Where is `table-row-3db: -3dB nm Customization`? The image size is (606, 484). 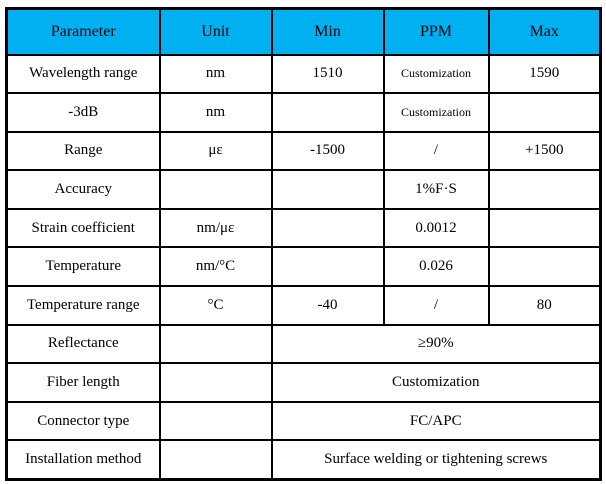
table-row-3db: -3dB nm Customization is located at coordinates (303, 112).